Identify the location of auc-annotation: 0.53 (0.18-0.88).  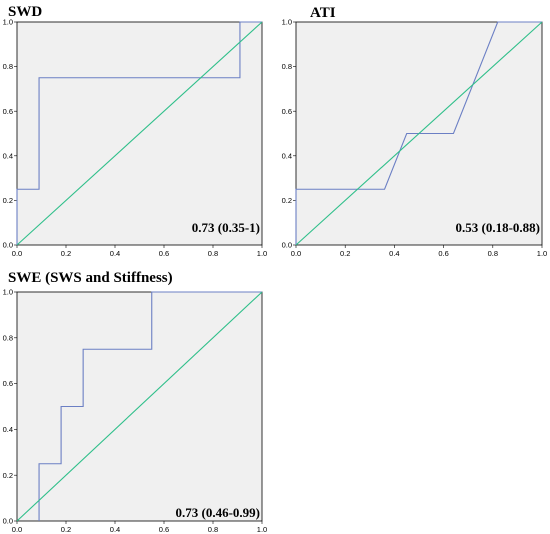
(498, 227).